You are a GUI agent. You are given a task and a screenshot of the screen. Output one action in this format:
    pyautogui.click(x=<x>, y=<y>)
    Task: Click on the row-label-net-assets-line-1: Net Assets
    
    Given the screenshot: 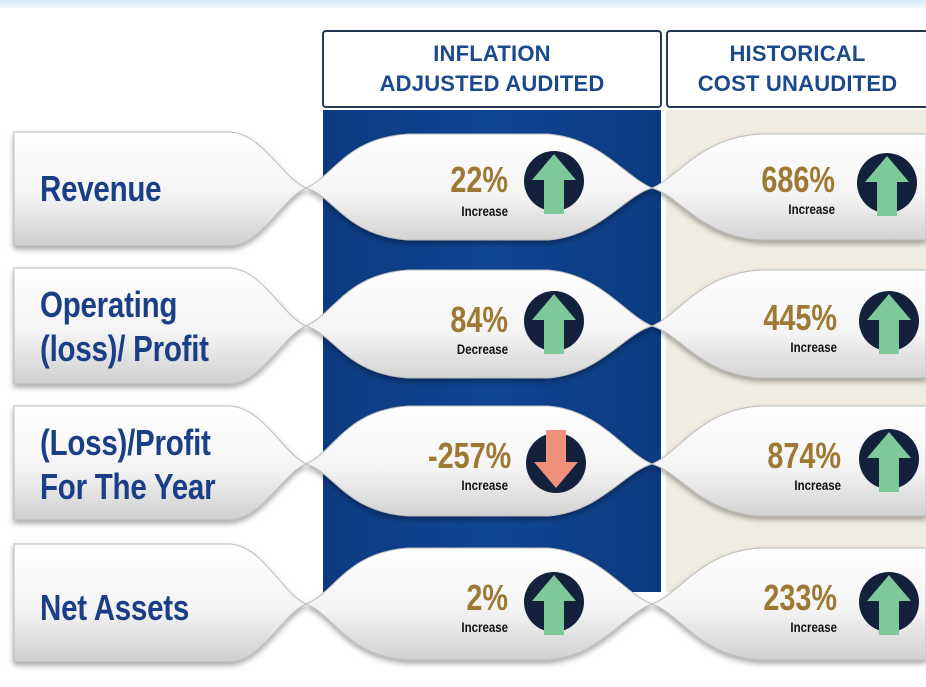 What is the action you would take?
    pyautogui.click(x=115, y=607)
    